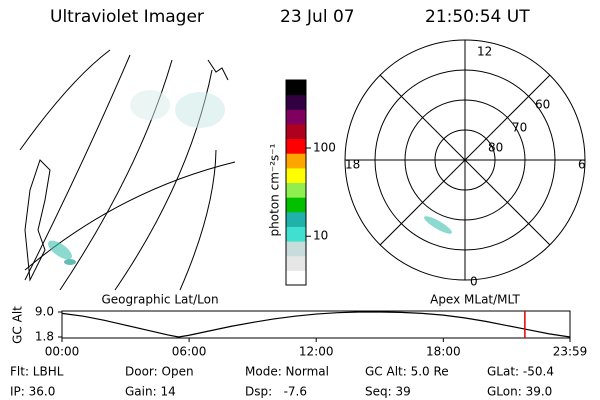 The image size is (600, 400). I want to click on colorbar, so click(296, 183).